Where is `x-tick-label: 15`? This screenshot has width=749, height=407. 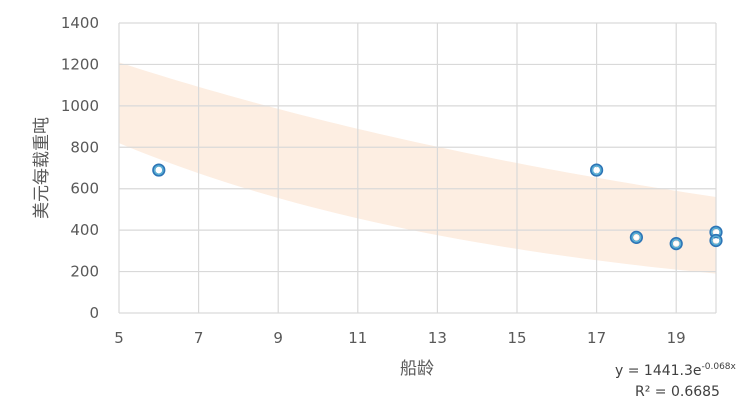 x-tick-label: 15 is located at coordinates (516, 338).